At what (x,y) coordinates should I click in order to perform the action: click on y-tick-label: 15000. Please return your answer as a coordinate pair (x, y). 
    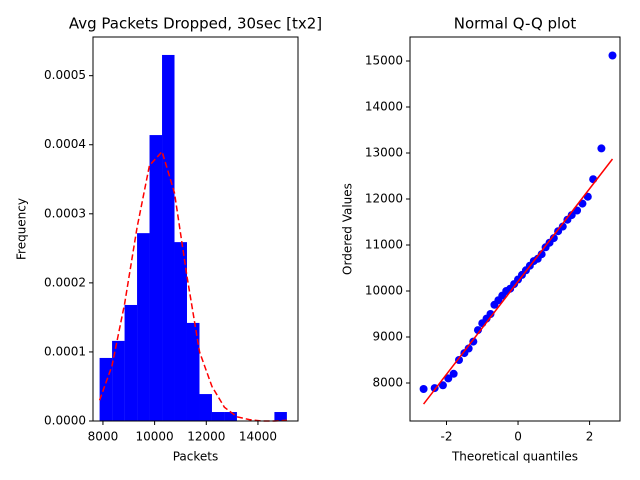
    Looking at the image, I should click on (384, 61).